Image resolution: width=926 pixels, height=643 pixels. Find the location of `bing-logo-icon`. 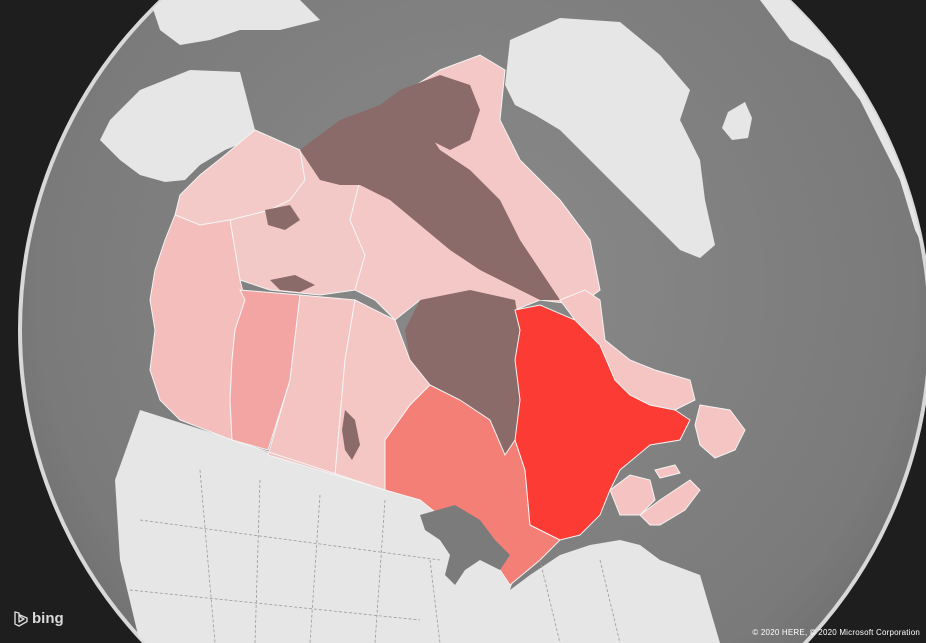

bing-logo-icon is located at coordinates (21, 618).